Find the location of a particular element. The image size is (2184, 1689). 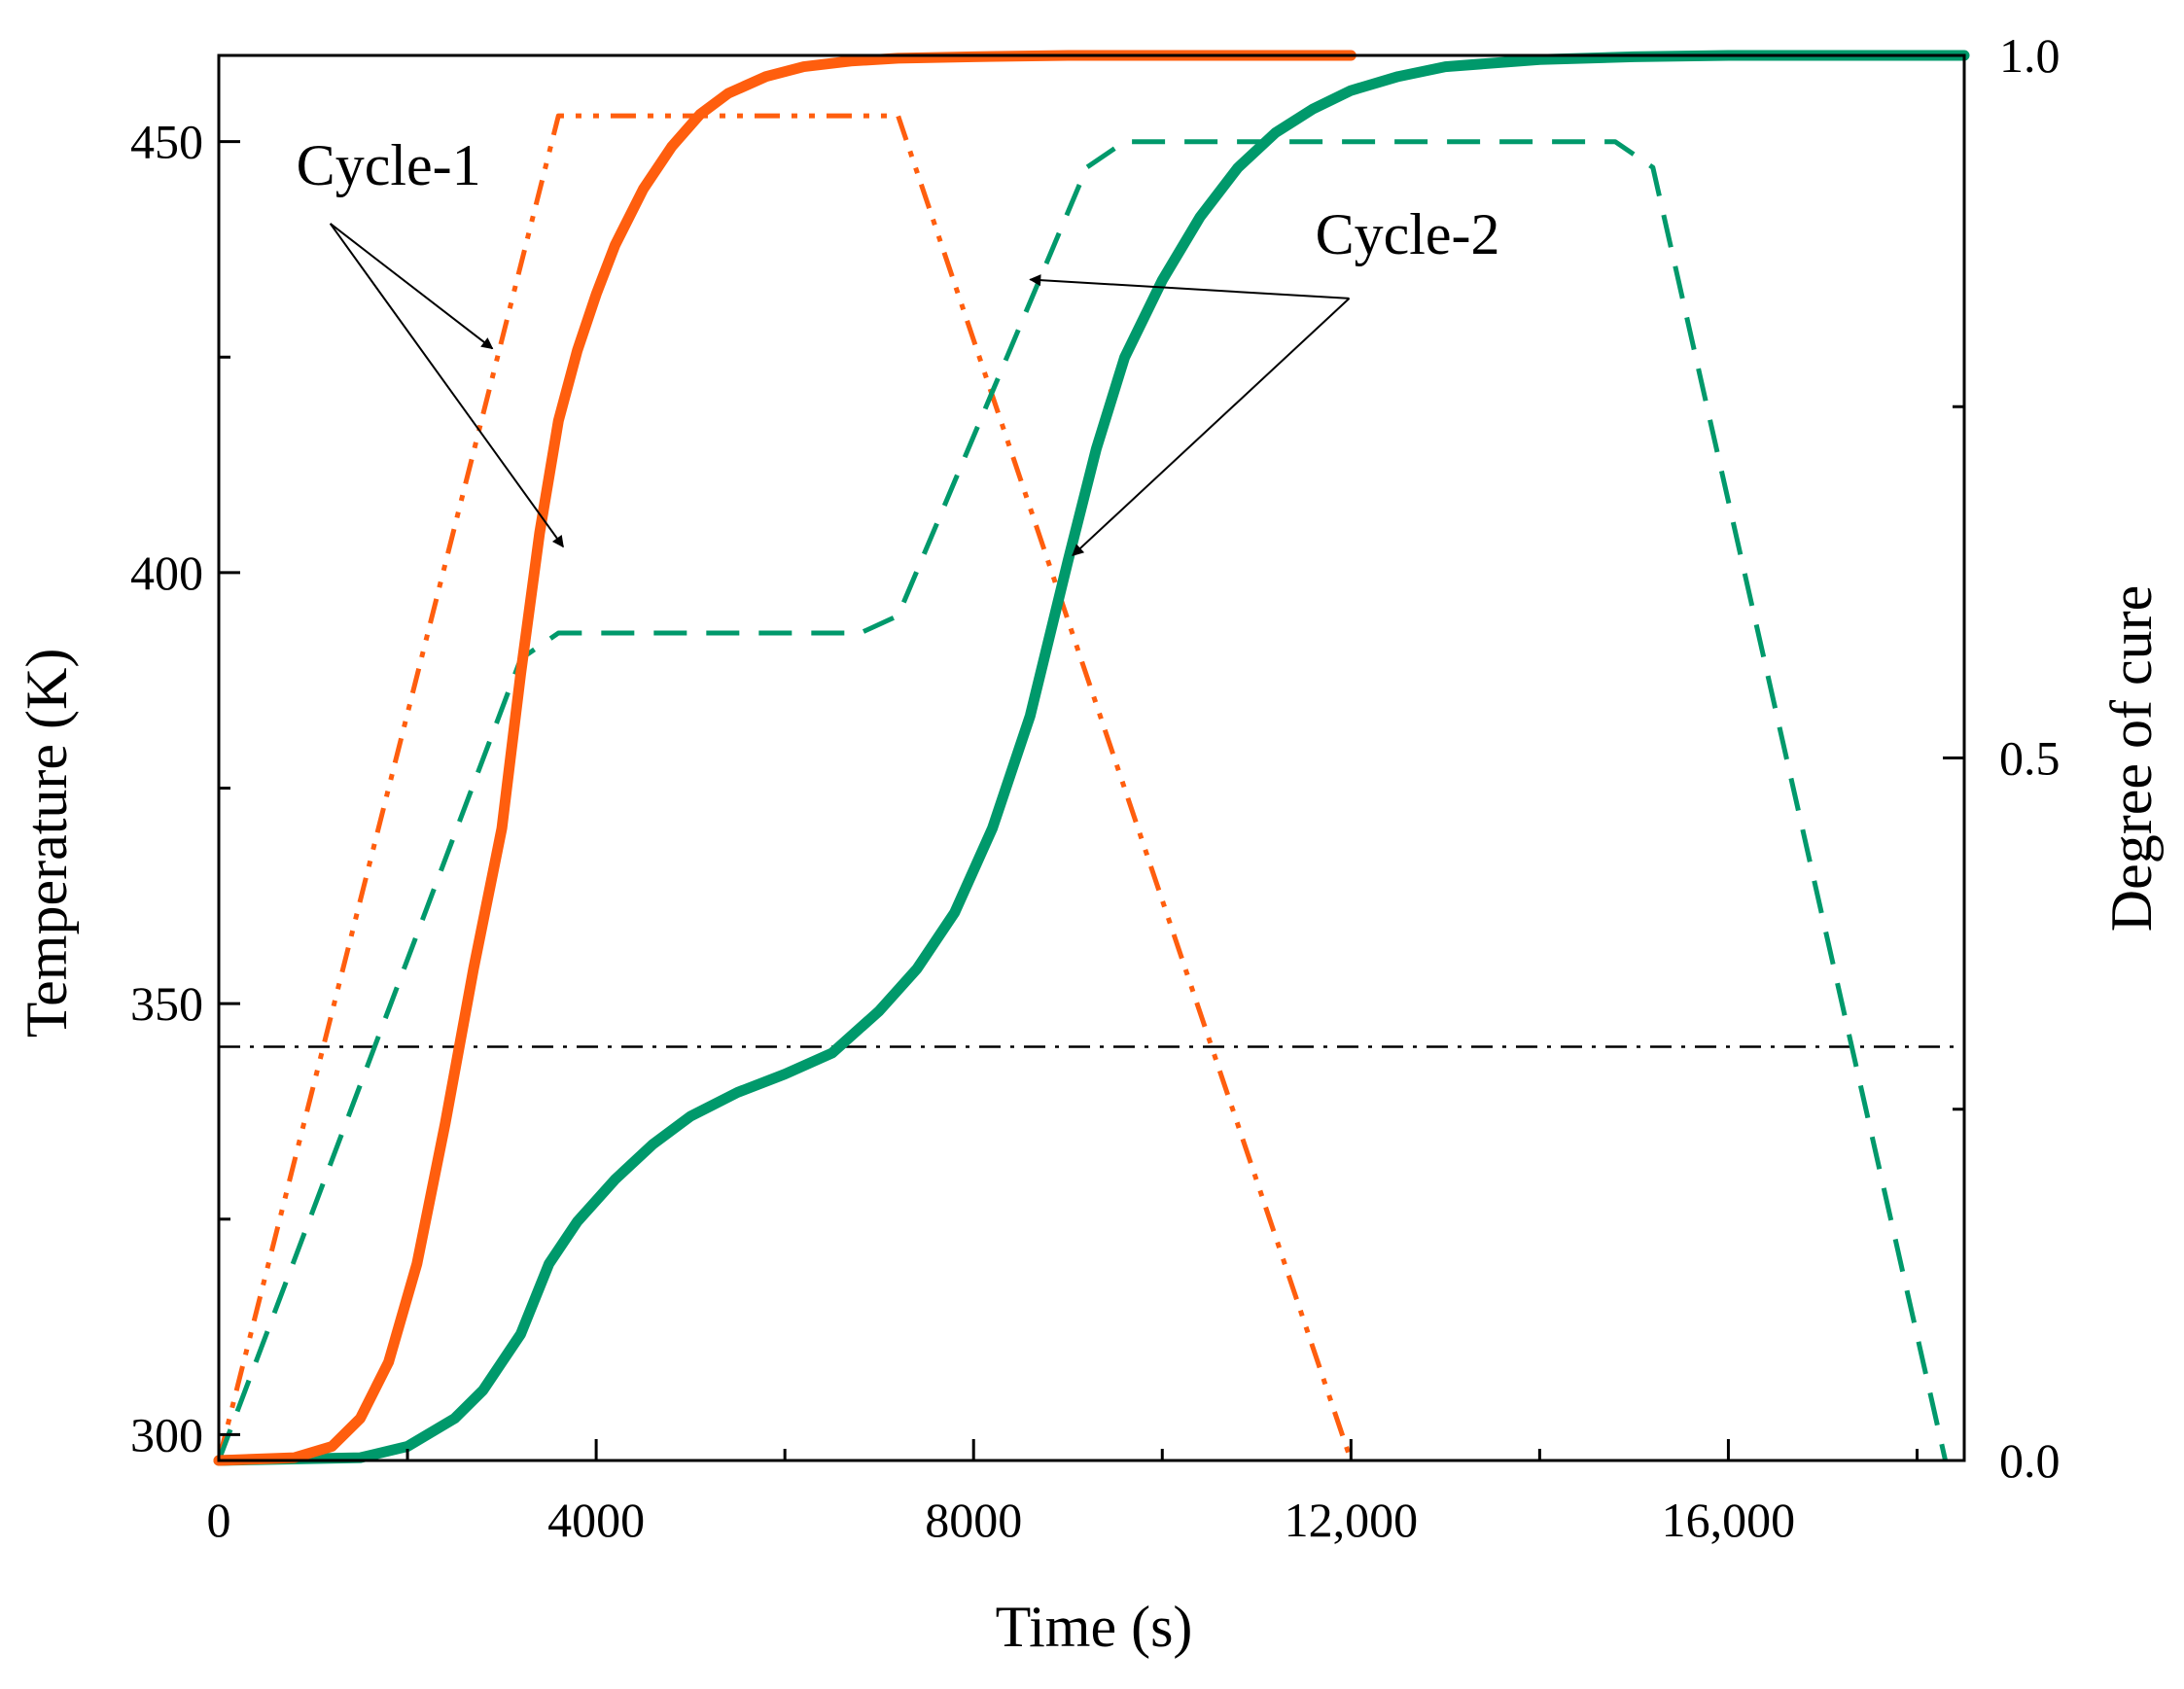

y-axis-title: Temperature (K) is located at coordinates (47, 844).